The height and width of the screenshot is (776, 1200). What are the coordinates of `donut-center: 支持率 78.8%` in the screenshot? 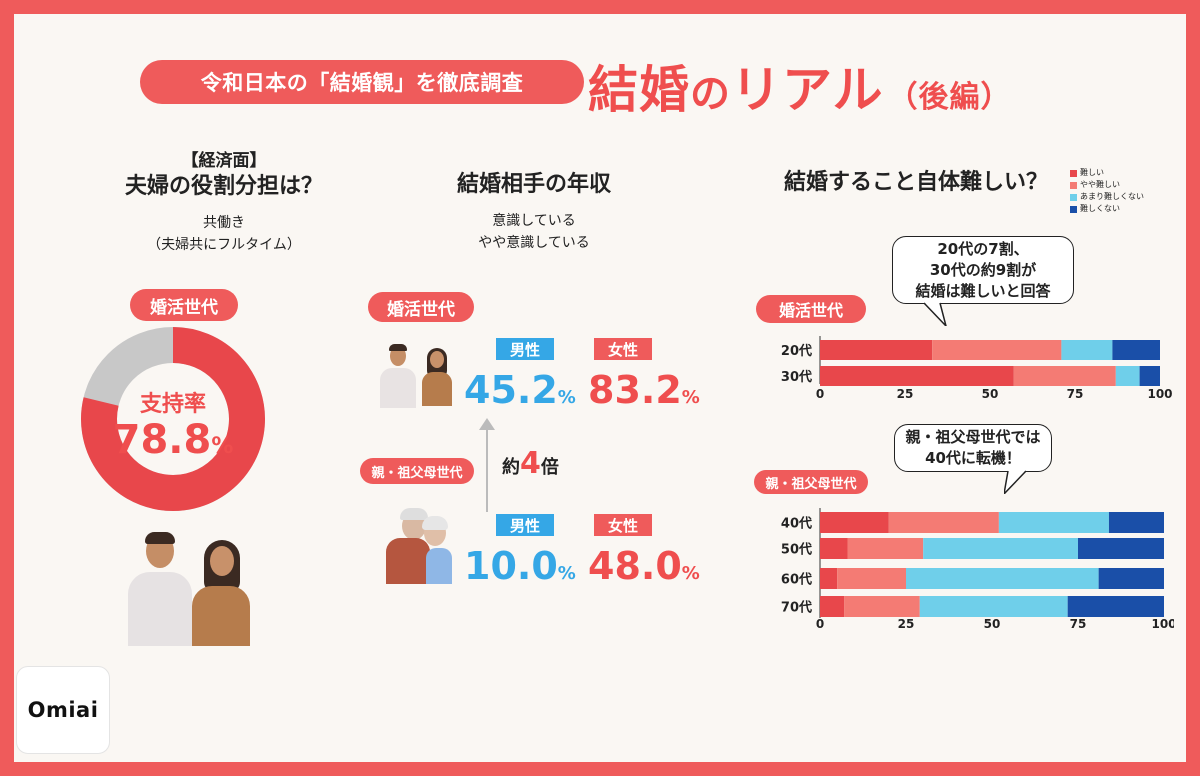 It's located at (173, 427).